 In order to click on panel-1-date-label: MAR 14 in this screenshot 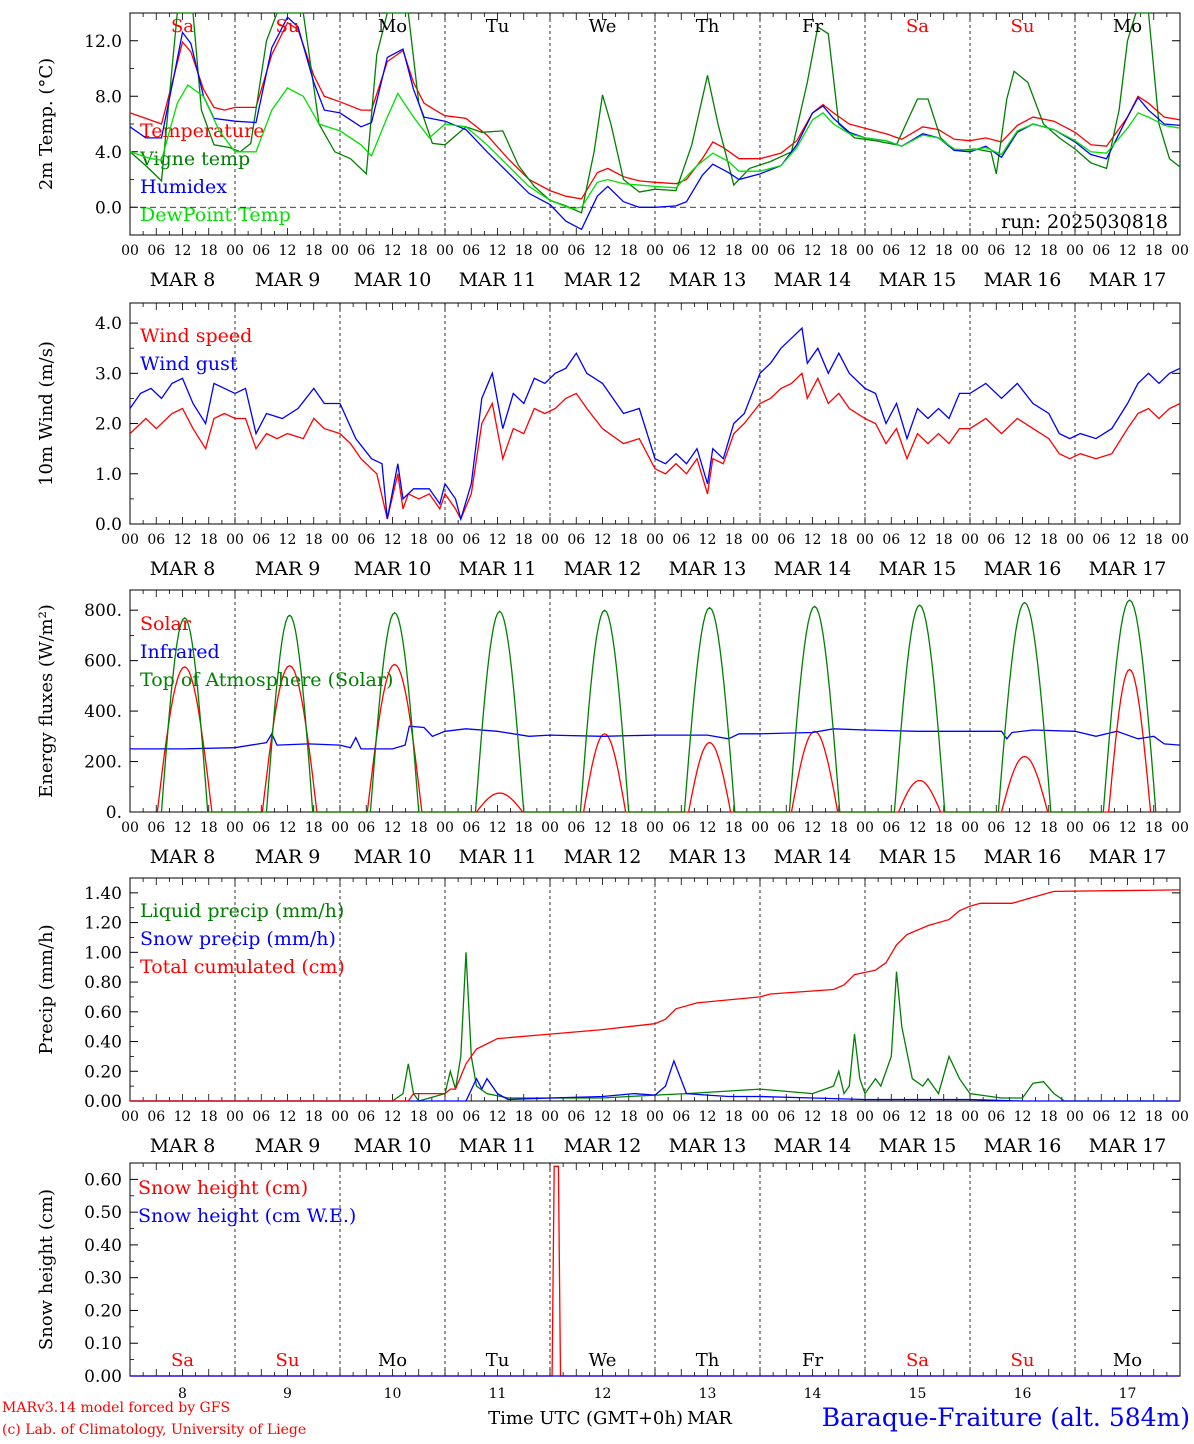, I will do `click(813, 280)`.